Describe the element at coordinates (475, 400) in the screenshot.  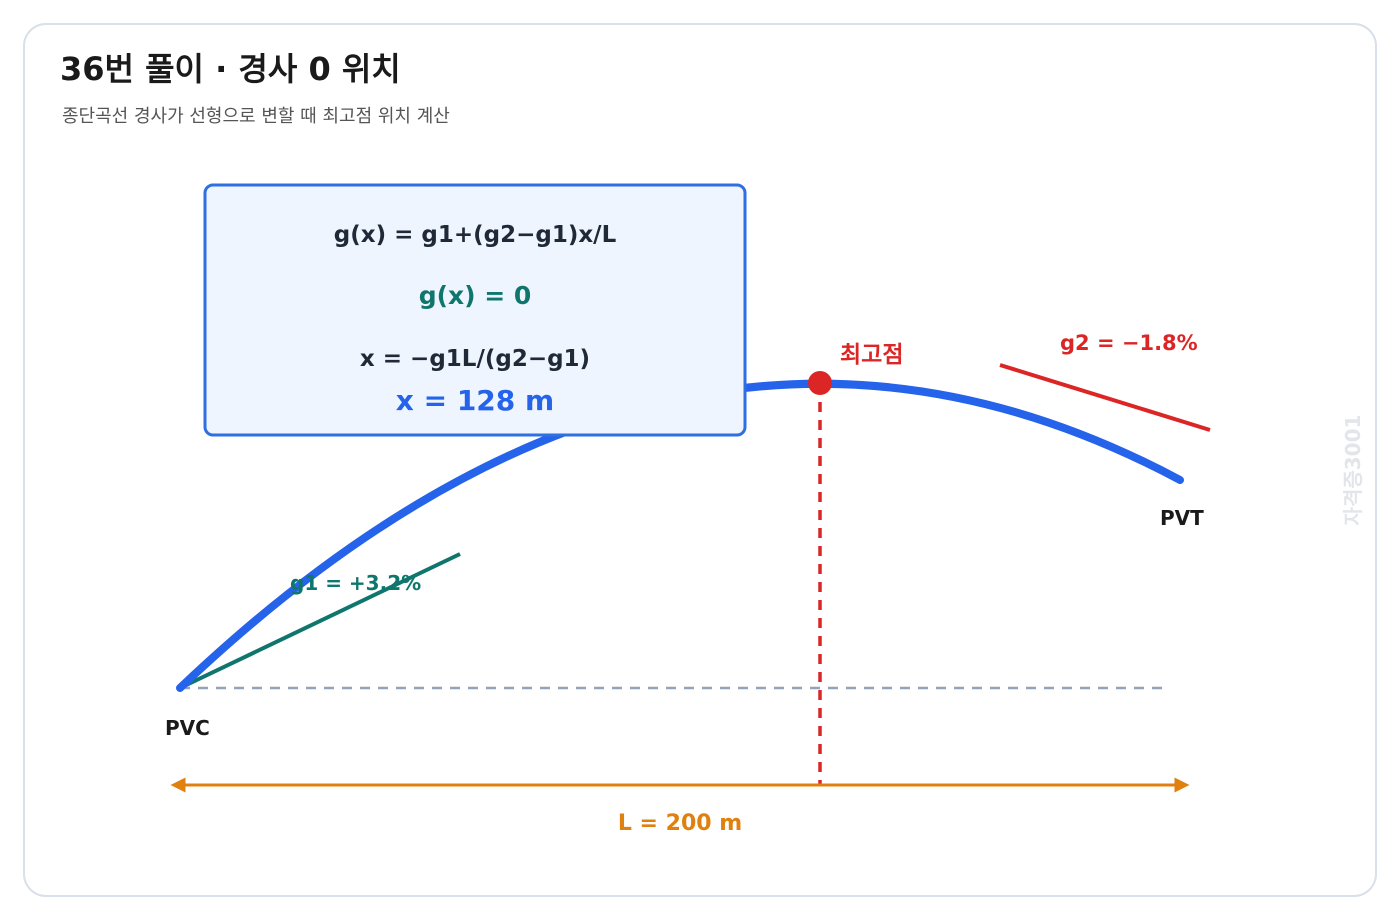
I see `formula-result: x = 128 m` at that location.